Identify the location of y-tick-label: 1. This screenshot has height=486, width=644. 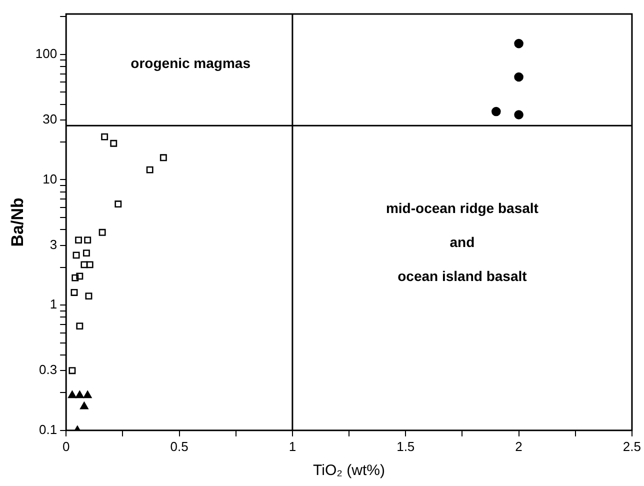
(54, 304).